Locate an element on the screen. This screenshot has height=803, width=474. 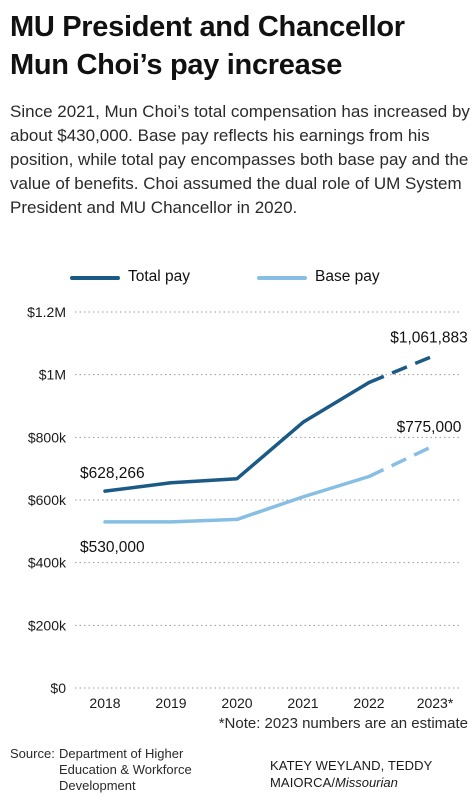
x-tick-label: 2023* is located at coordinates (435, 703).